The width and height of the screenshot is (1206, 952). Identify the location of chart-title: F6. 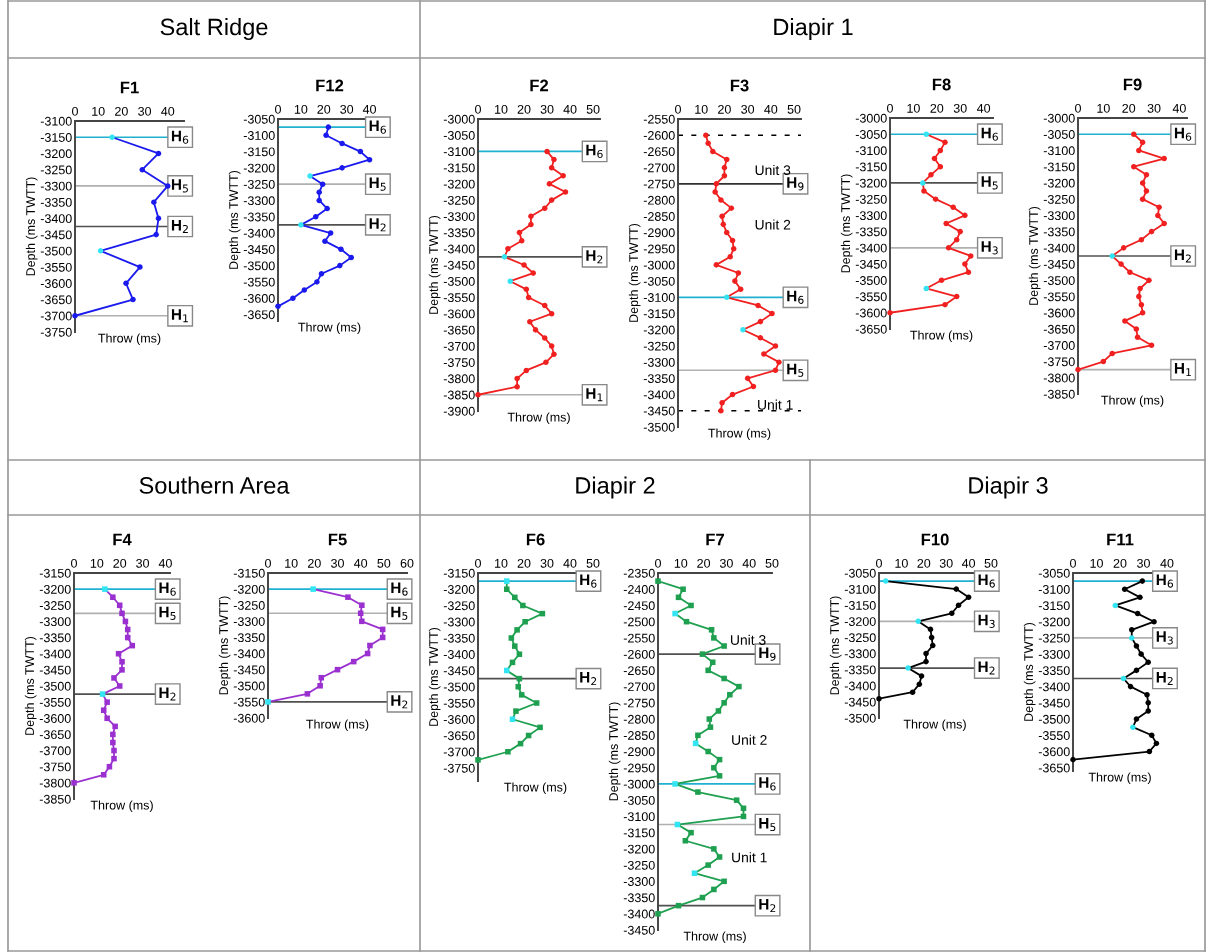
(535, 539).